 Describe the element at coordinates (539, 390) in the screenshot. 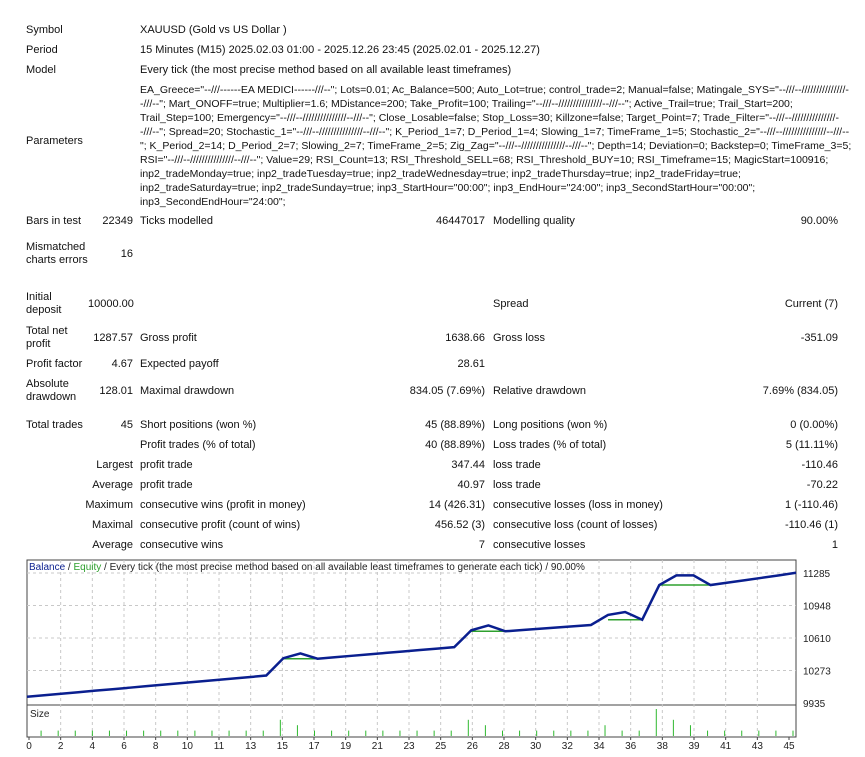

I see `stat-label: Relative drawdown` at that location.